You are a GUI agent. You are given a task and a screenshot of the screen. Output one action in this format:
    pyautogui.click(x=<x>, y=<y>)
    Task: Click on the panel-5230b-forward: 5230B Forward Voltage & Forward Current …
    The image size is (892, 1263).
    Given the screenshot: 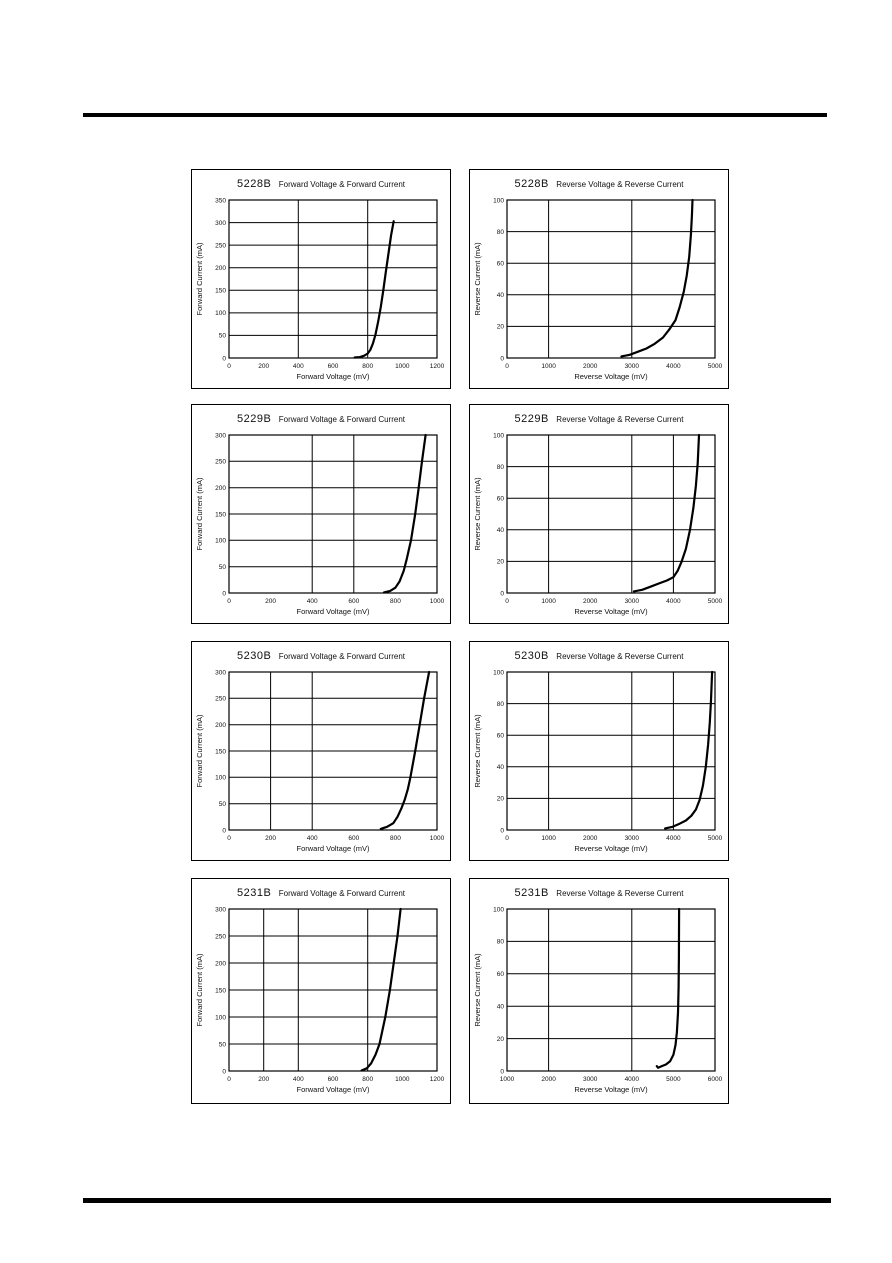 What is the action you would take?
    pyautogui.click(x=321, y=751)
    